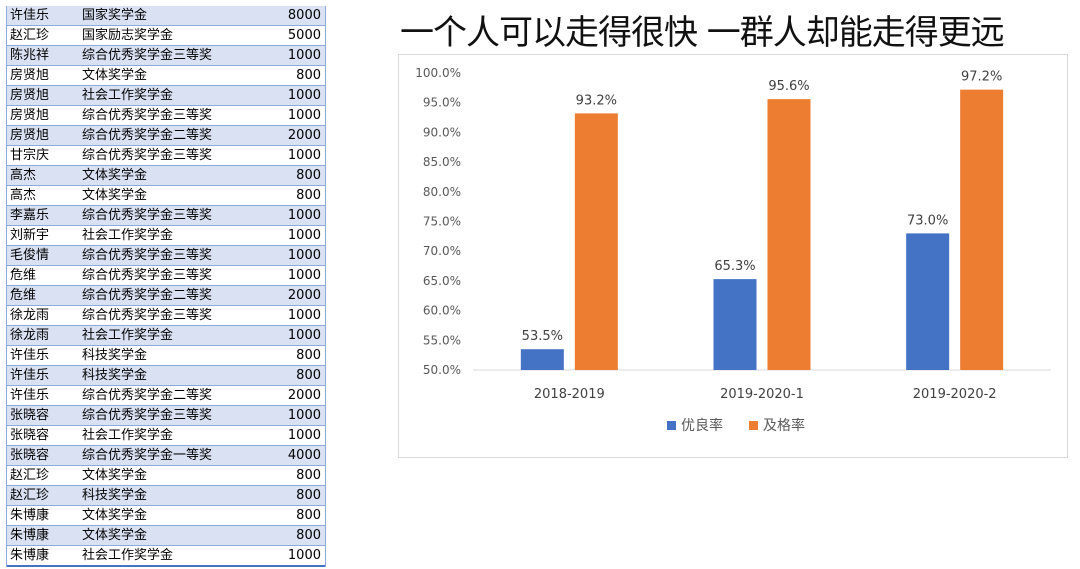  Describe the element at coordinates (290, 295) in the screenshot. I see `cell-amount: 2000` at that location.